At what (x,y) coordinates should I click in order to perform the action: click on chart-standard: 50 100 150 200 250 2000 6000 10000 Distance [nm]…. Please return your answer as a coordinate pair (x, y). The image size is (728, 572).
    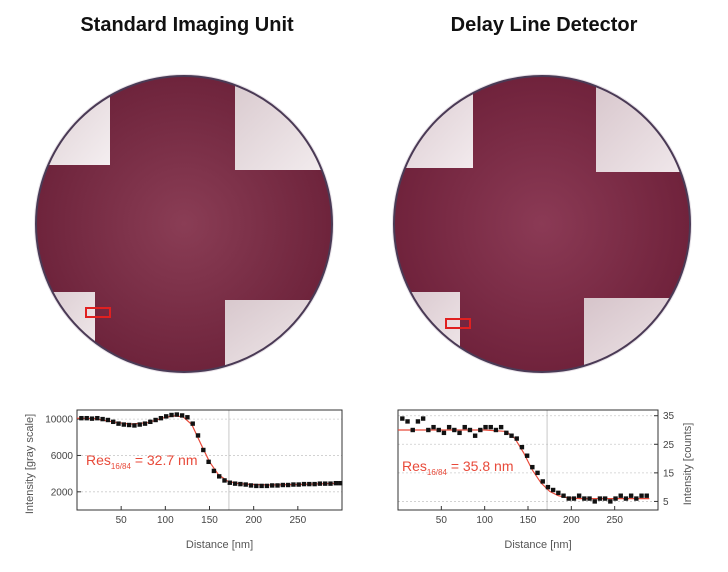
    Looking at the image, I should click on (185, 482).